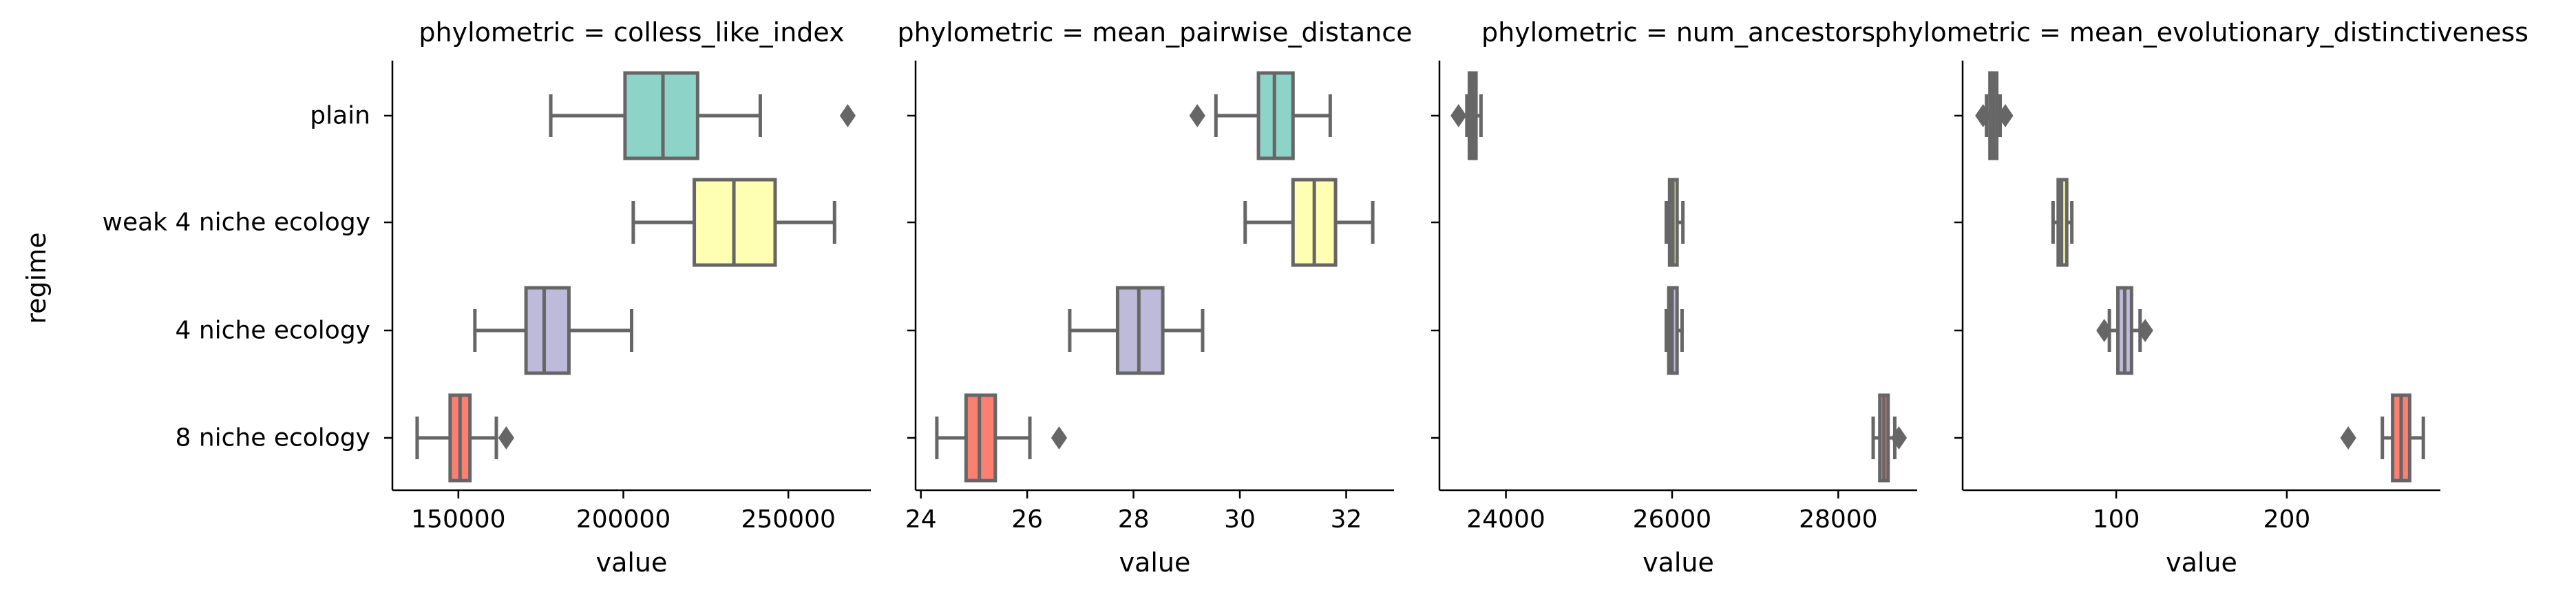 Image resolution: width=2576 pixels, height=599 pixels. What do you see at coordinates (273, 438) in the screenshot?
I see `y-tick-label: 8 niche ecology` at bounding box center [273, 438].